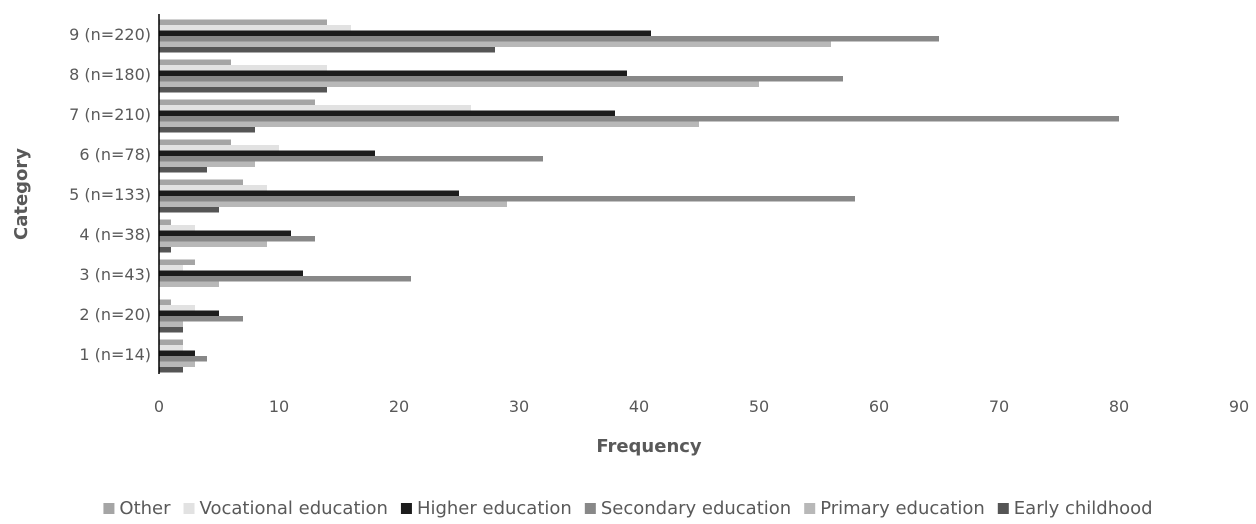  I want to click on legend-label: Primary education, so click(902, 508).